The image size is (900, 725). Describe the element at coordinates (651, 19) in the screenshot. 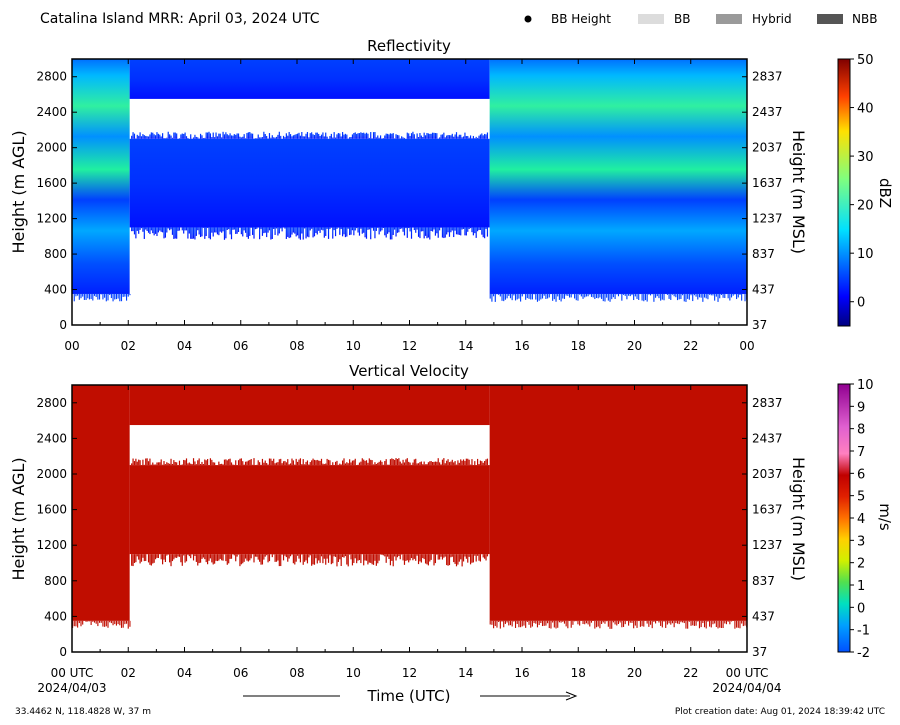

I see `legend-swatch-bb` at that location.